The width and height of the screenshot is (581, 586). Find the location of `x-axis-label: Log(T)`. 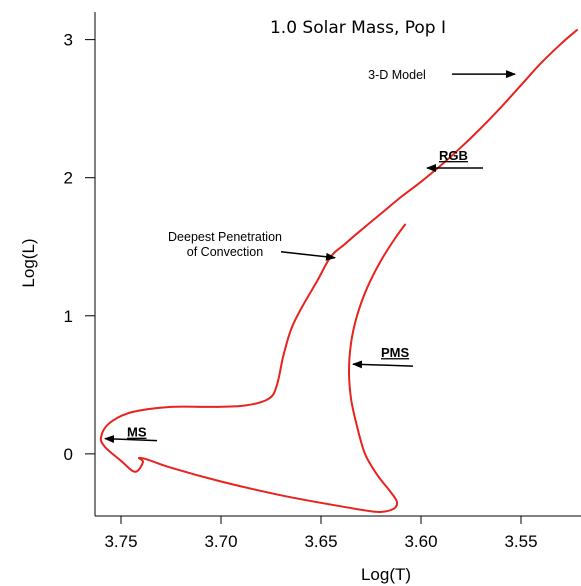

x-axis-label: Log(T) is located at coordinates (386, 574).